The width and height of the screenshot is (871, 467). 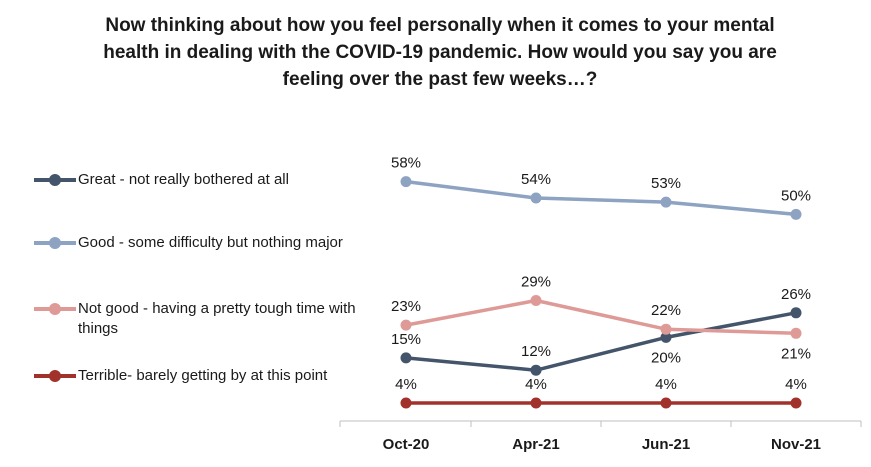 What do you see at coordinates (210, 242) in the screenshot?
I see `legend-label-good: Good - some difficulty but nothing major` at bounding box center [210, 242].